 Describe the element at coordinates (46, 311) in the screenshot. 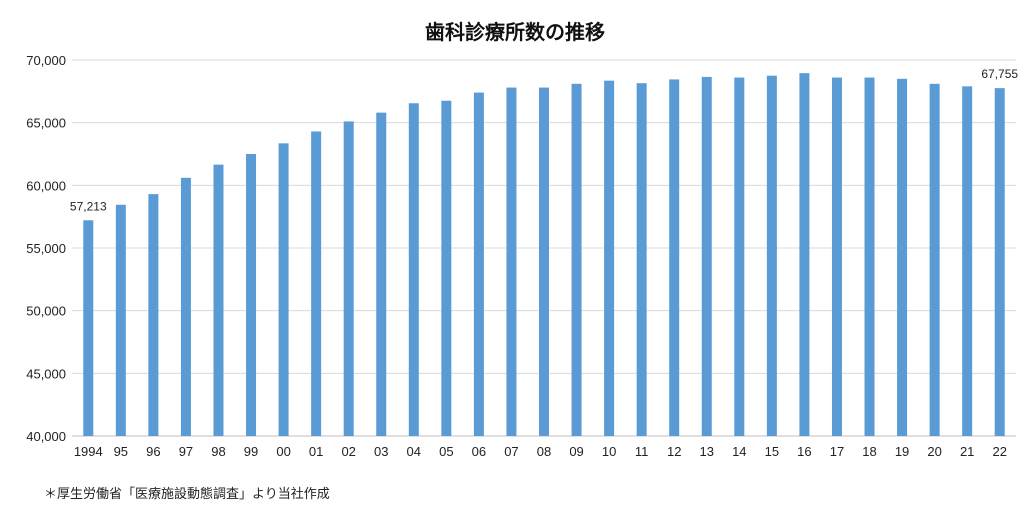

I see `y-tick-label: 50,000` at that location.